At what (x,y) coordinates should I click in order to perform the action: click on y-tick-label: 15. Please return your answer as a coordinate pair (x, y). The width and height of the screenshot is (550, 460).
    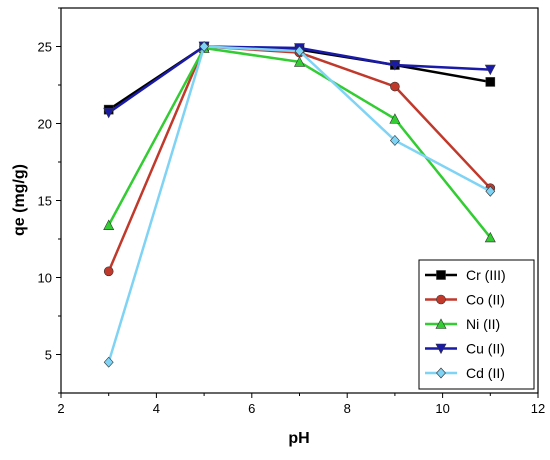
    Looking at the image, I should click on (45, 201).